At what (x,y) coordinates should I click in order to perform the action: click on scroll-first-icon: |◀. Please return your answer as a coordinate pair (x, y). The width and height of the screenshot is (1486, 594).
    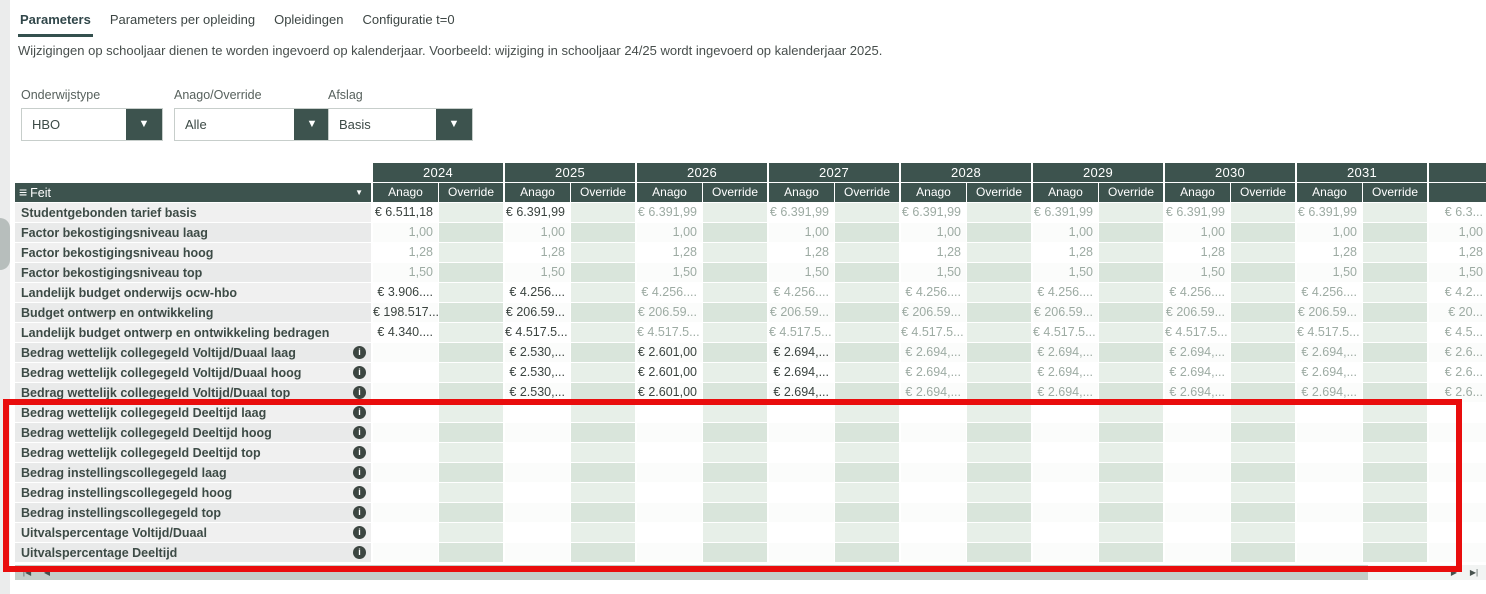
    Looking at the image, I should click on (27, 572).